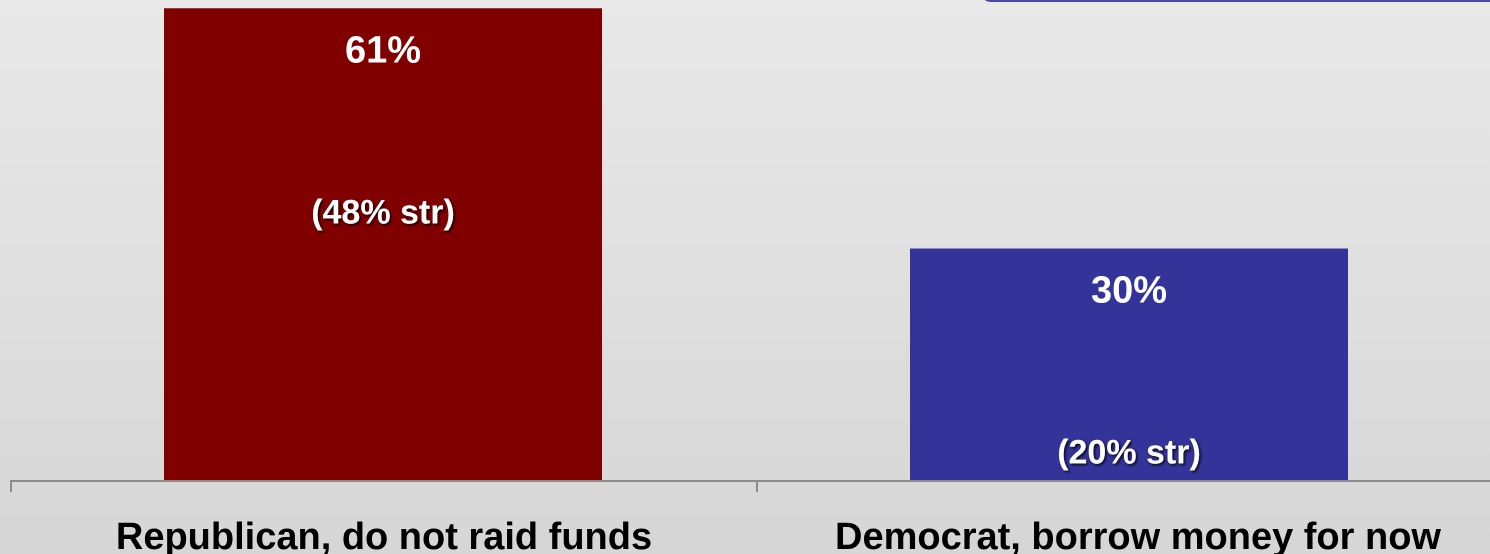  I want to click on category-label: Democrat, borrow money for now, so click(1138, 535).